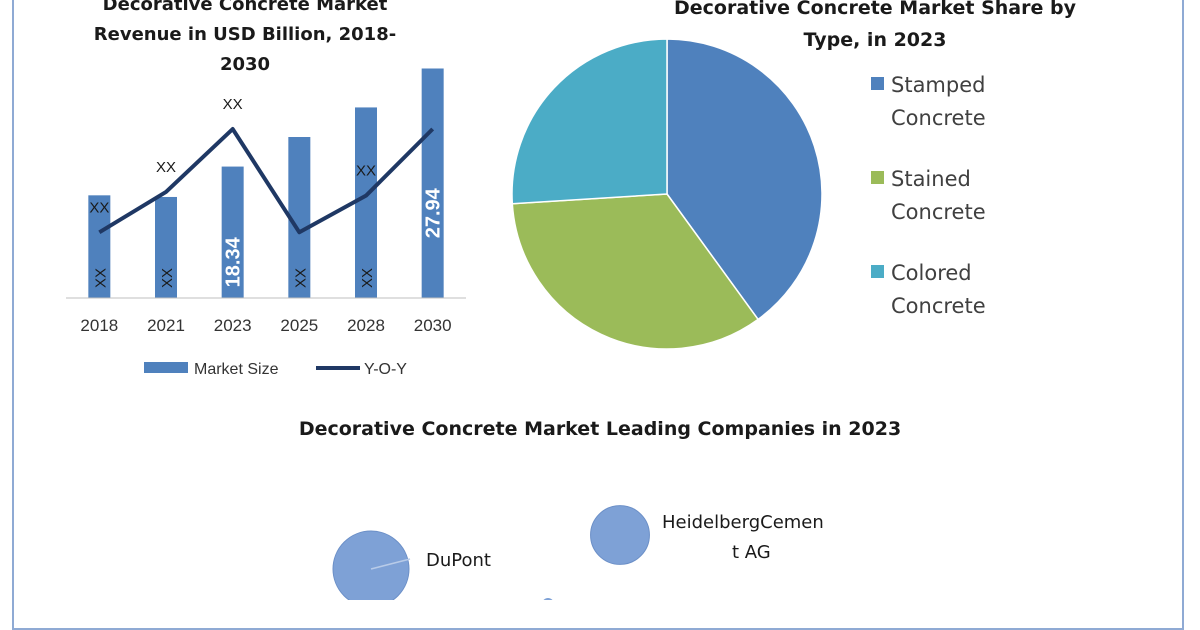  Describe the element at coordinates (266, 181) in the screenshot. I see `series-line-yoy` at that location.